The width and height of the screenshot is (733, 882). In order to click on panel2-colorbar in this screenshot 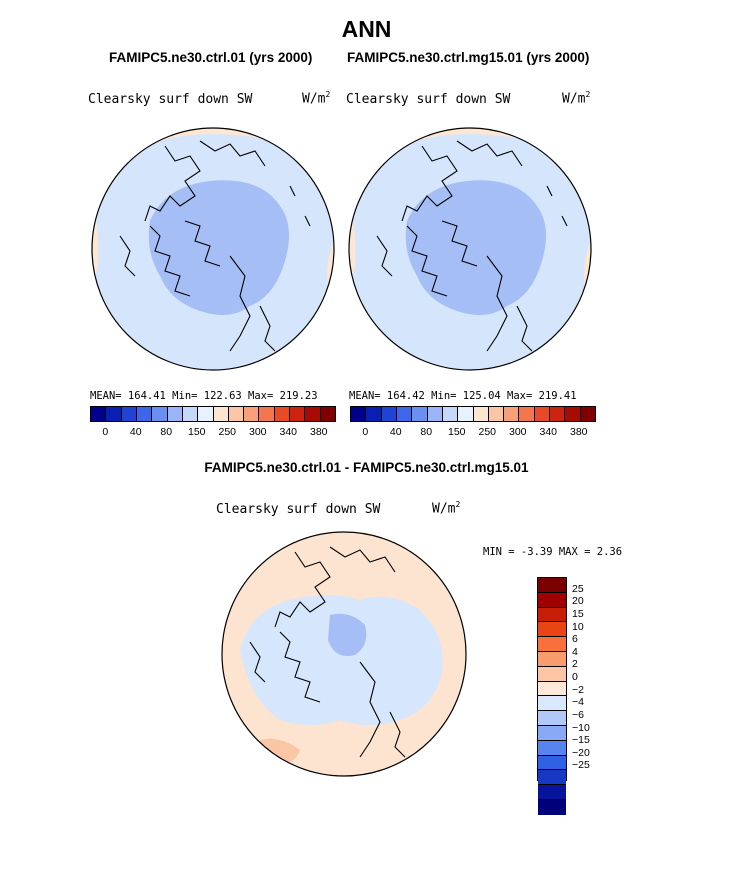, I will do `click(473, 414)`.